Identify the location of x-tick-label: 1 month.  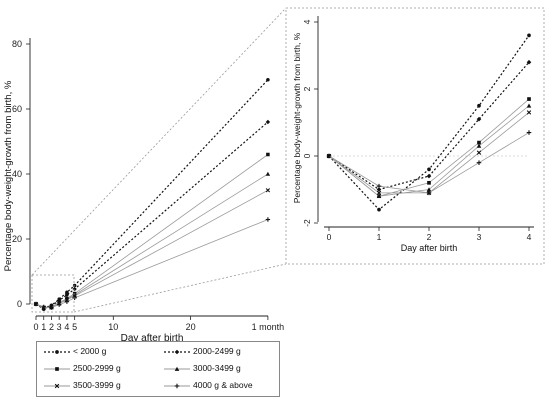
(268, 327).